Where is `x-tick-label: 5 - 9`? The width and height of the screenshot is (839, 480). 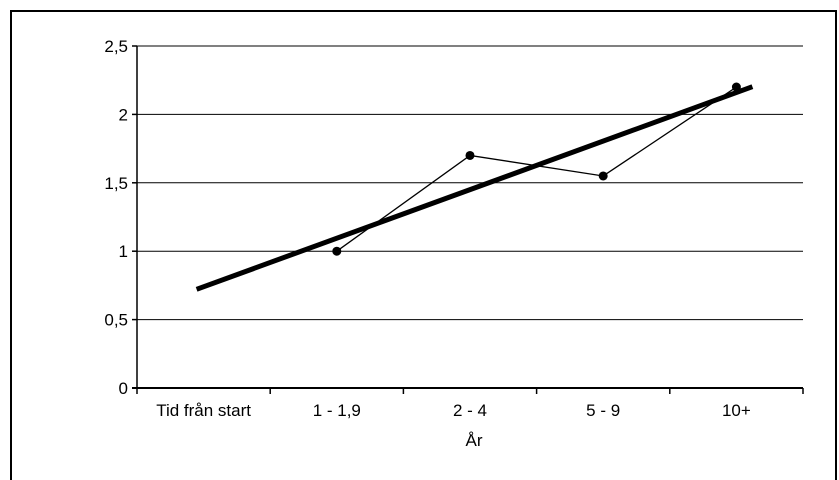
x-tick-label: 5 - 9 is located at coordinates (603, 410).